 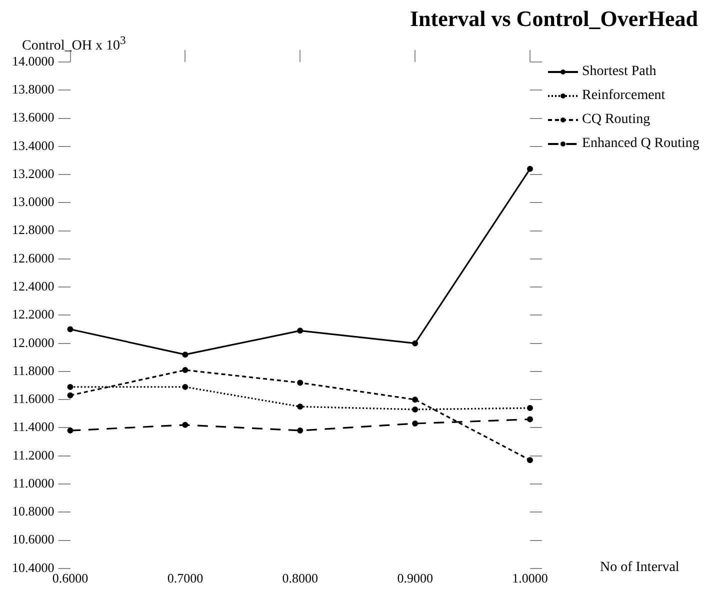 What do you see at coordinates (554, 19) in the screenshot?
I see `chart-title: Interval vs Control_OverHead` at bounding box center [554, 19].